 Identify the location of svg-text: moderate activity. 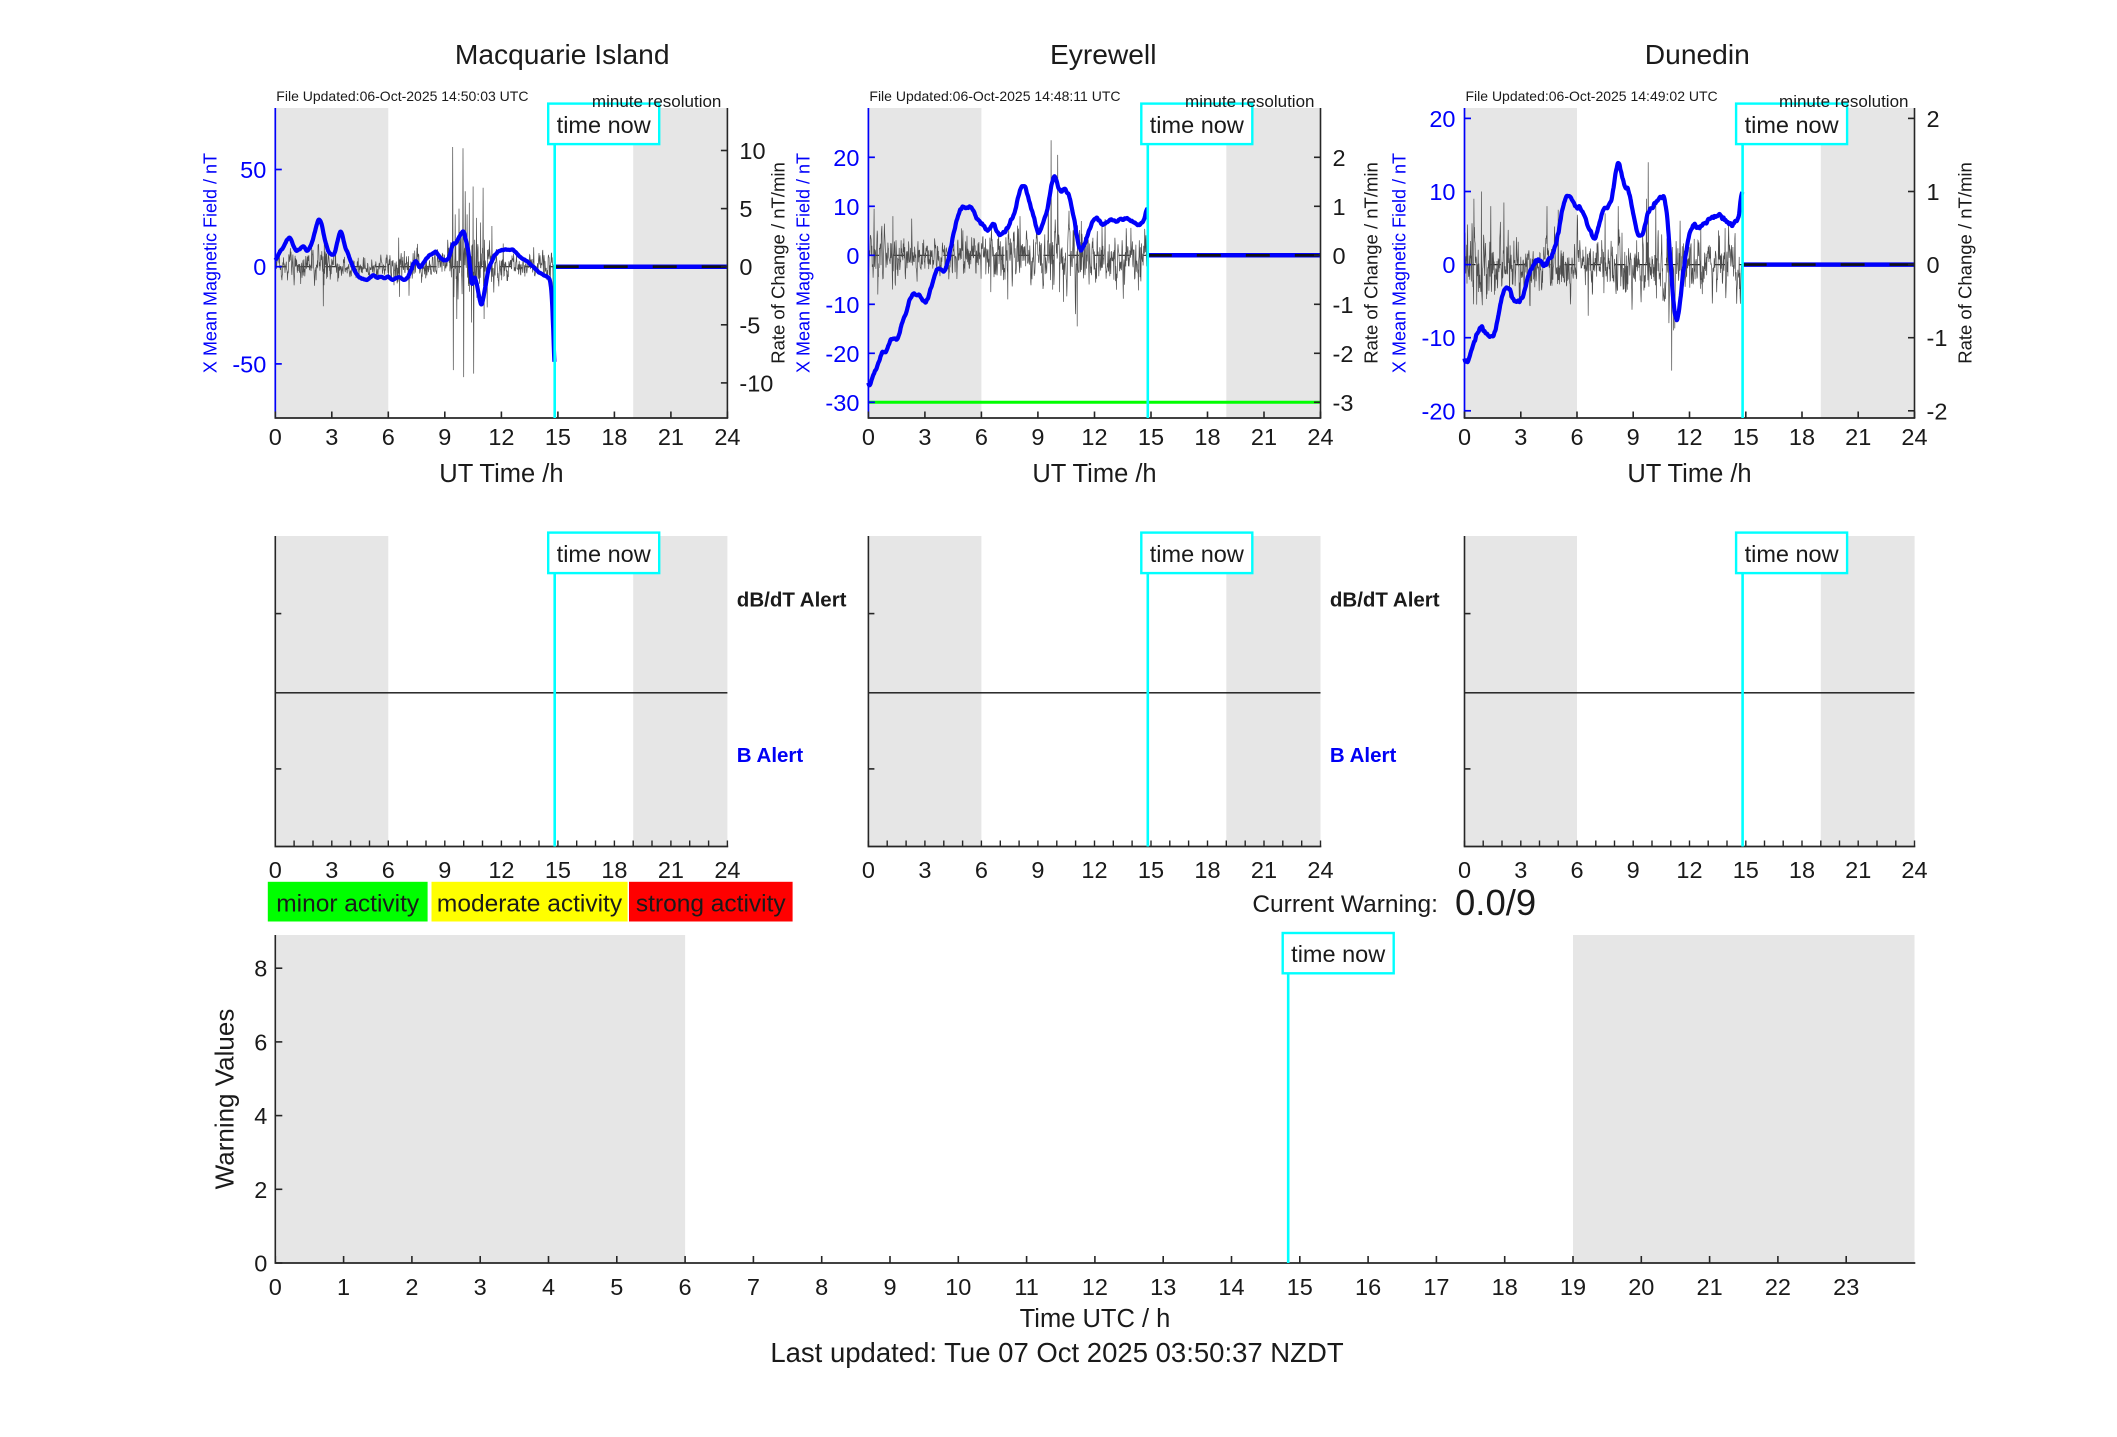
(530, 904).